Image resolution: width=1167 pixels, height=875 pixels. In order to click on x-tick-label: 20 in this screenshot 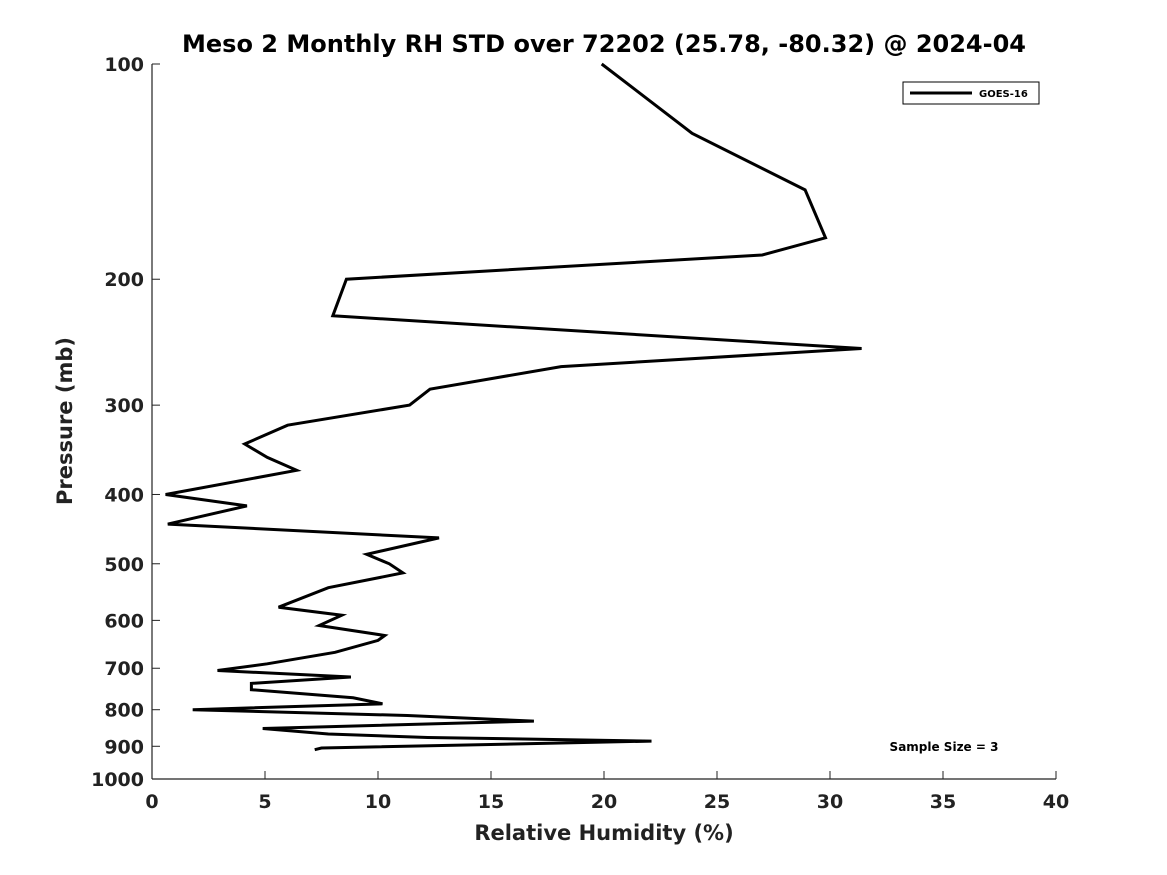, I will do `click(604, 802)`.